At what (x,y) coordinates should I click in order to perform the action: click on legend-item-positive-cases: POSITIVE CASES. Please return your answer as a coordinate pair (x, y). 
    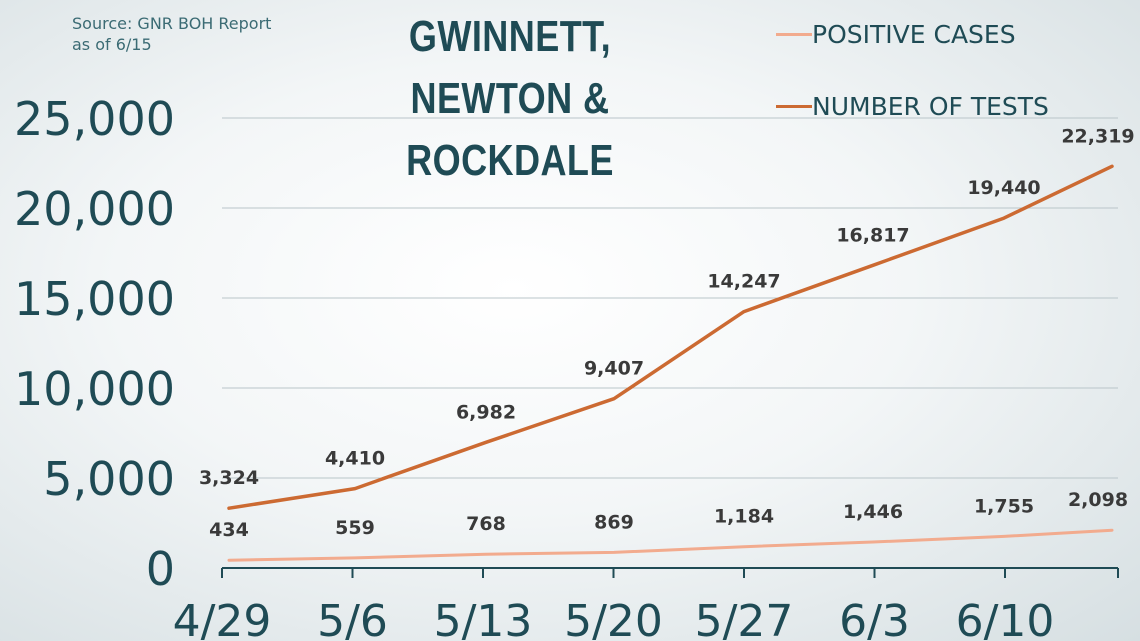
    Looking at the image, I should click on (912, 34).